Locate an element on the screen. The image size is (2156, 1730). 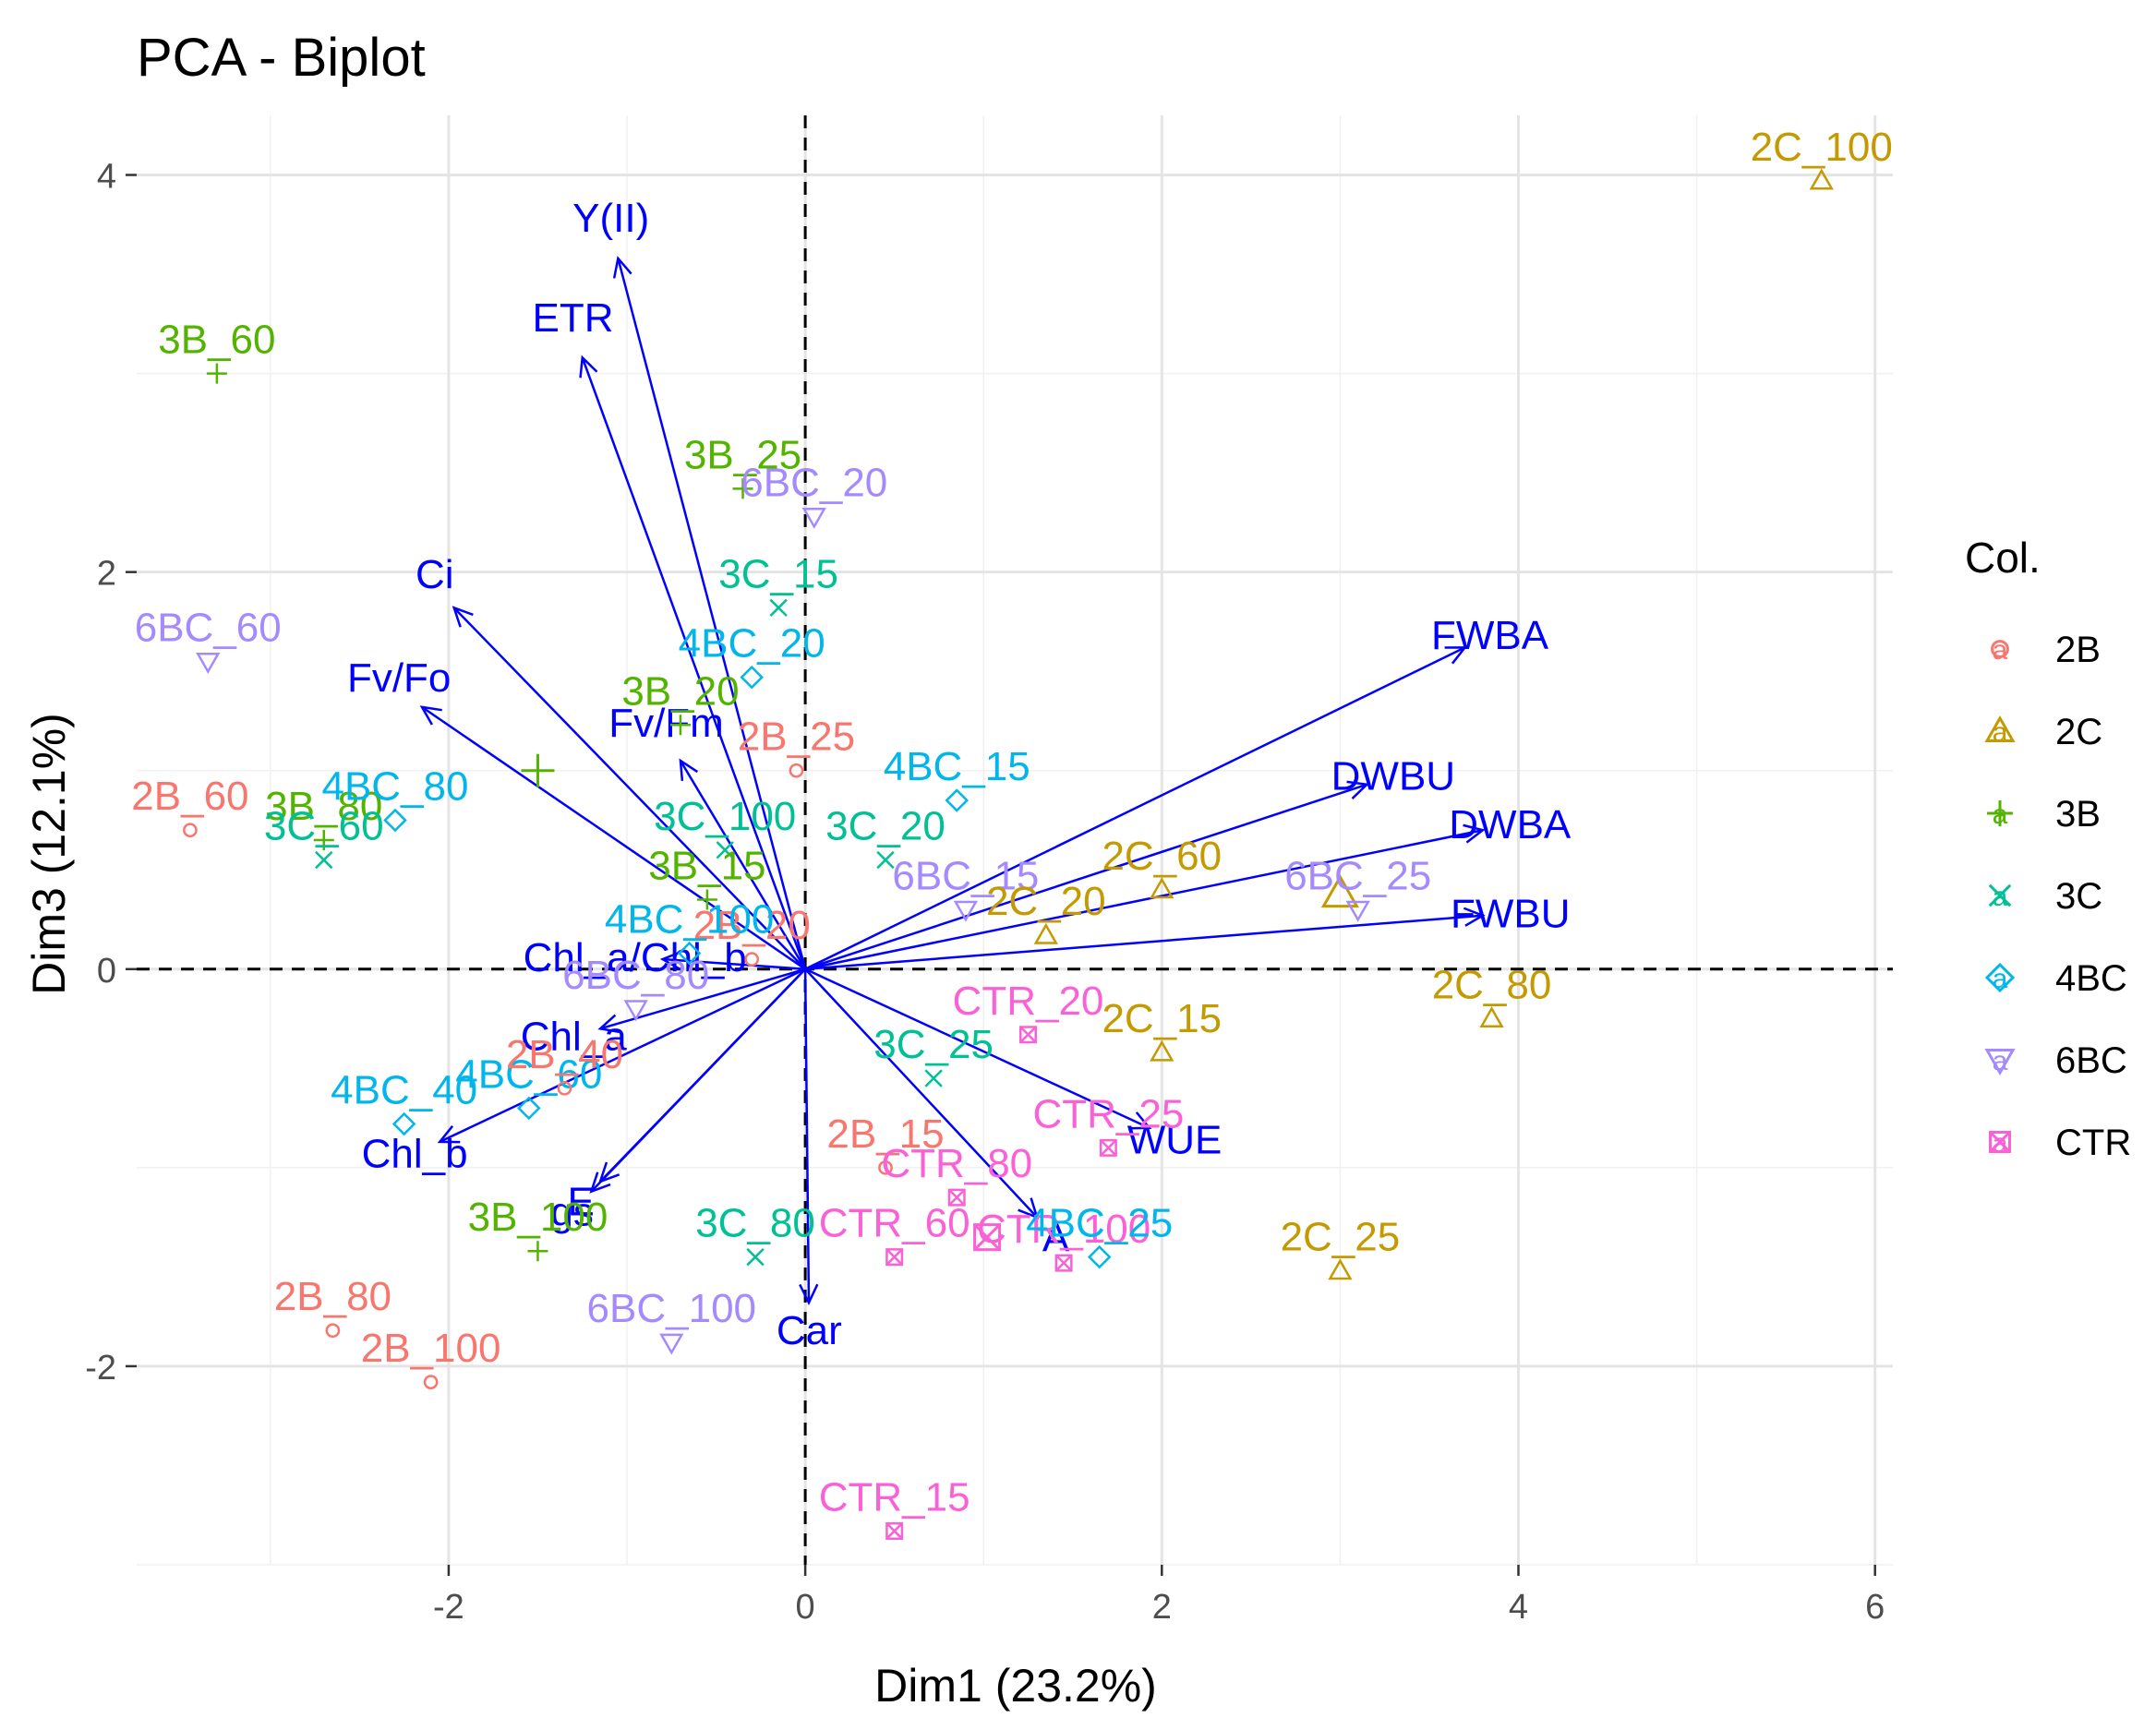
point-label-3c-100: 3C_100 is located at coordinates (725, 816).